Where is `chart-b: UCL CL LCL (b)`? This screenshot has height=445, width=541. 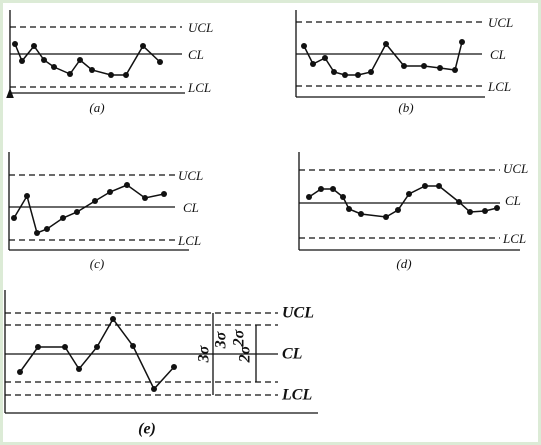 chart-b: UCL CL LCL (b) is located at coordinates (404, 62).